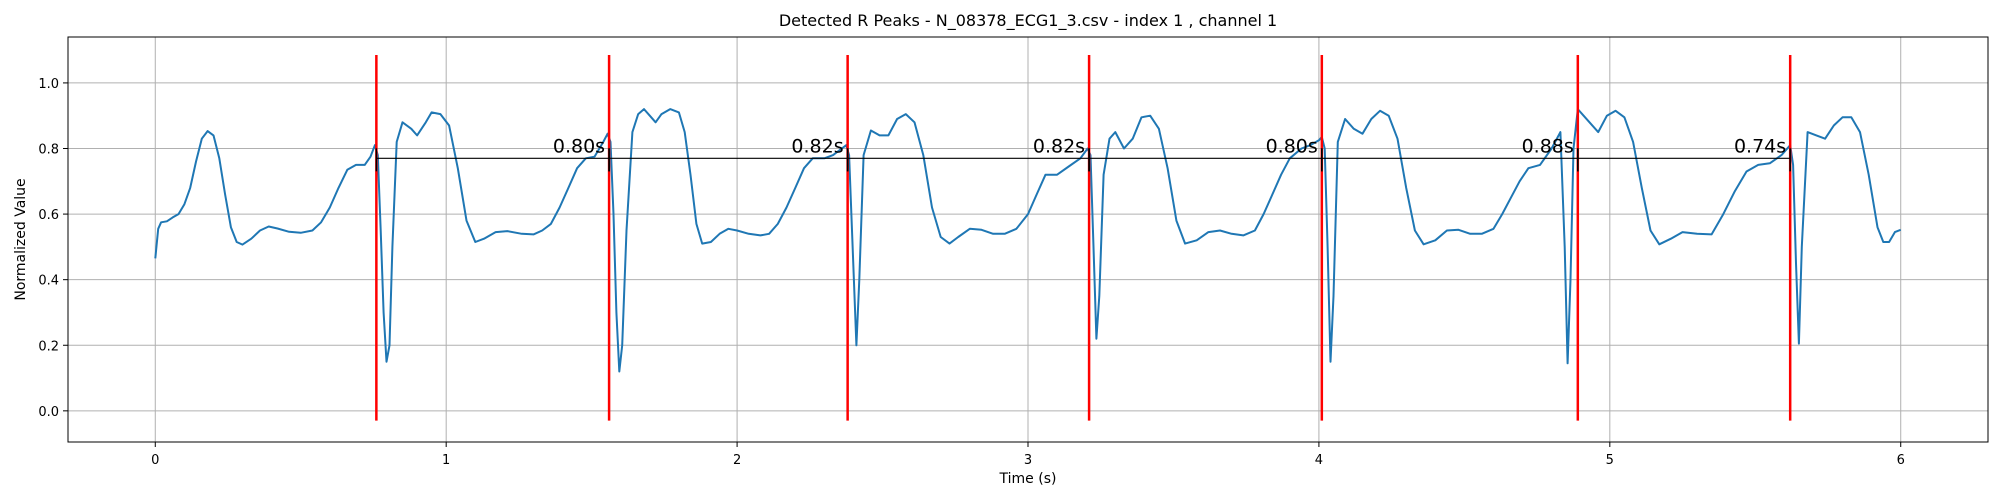  I want to click on x-tick-label: 2, so click(737, 460).